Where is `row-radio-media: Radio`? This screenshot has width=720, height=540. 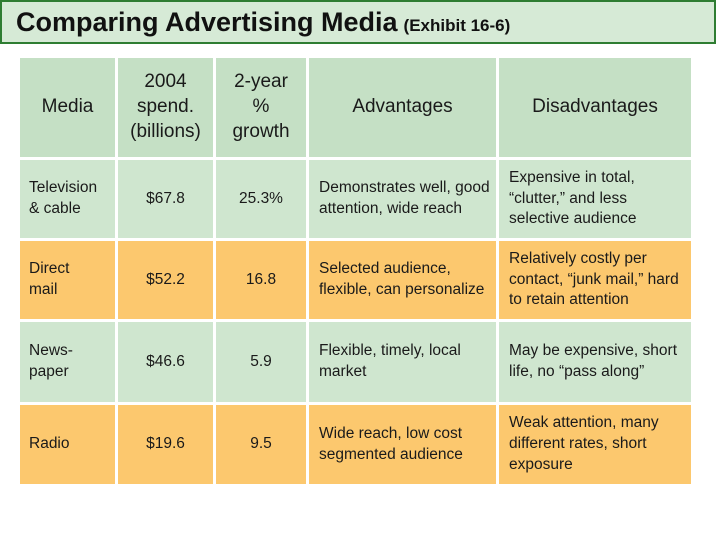 row-radio-media: Radio is located at coordinates (67, 444).